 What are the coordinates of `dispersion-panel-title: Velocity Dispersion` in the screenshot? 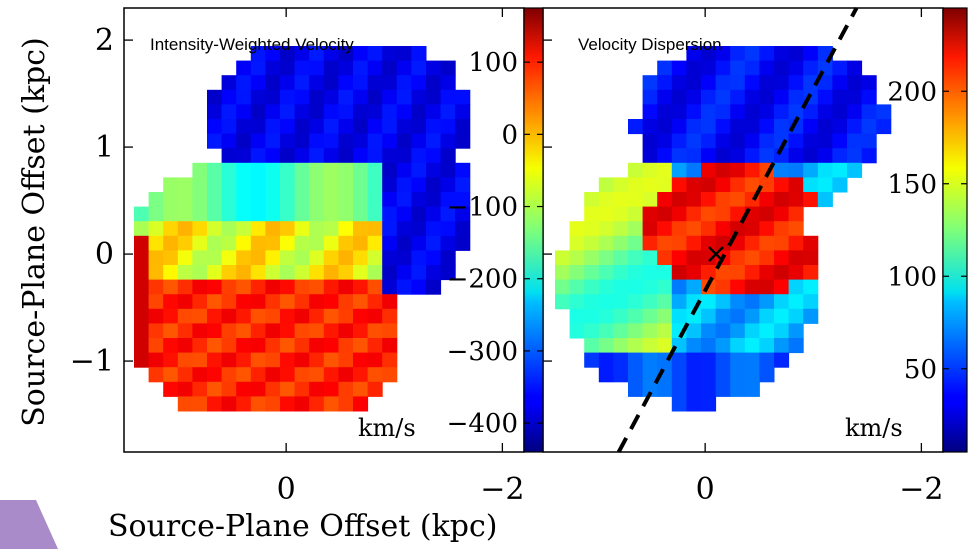 It's located at (650, 44).